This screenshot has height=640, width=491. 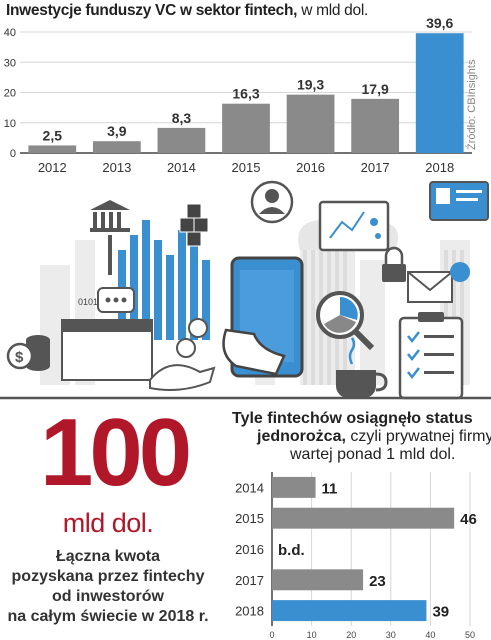 I want to click on chat-bubble-icon, so click(x=116, y=300).